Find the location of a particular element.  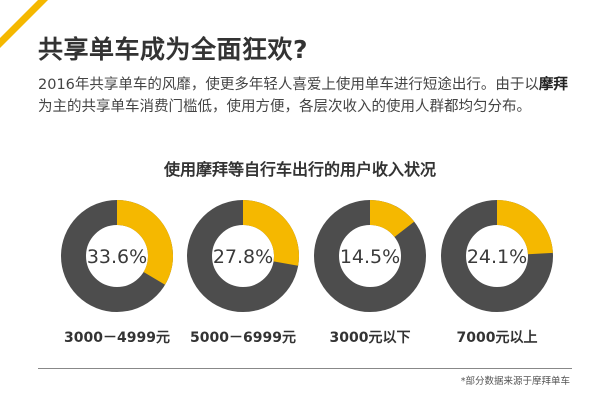

donut-percent-label: 27.8% is located at coordinates (243, 257).